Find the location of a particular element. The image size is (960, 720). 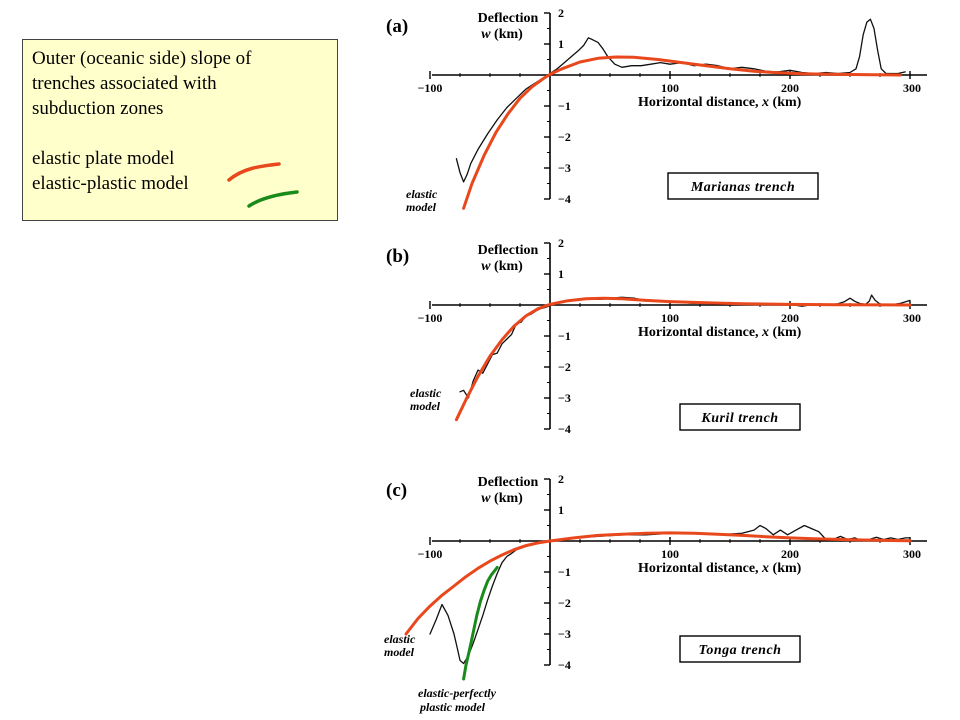

panel-b-y-tick-label: −2 is located at coordinates (564, 367).